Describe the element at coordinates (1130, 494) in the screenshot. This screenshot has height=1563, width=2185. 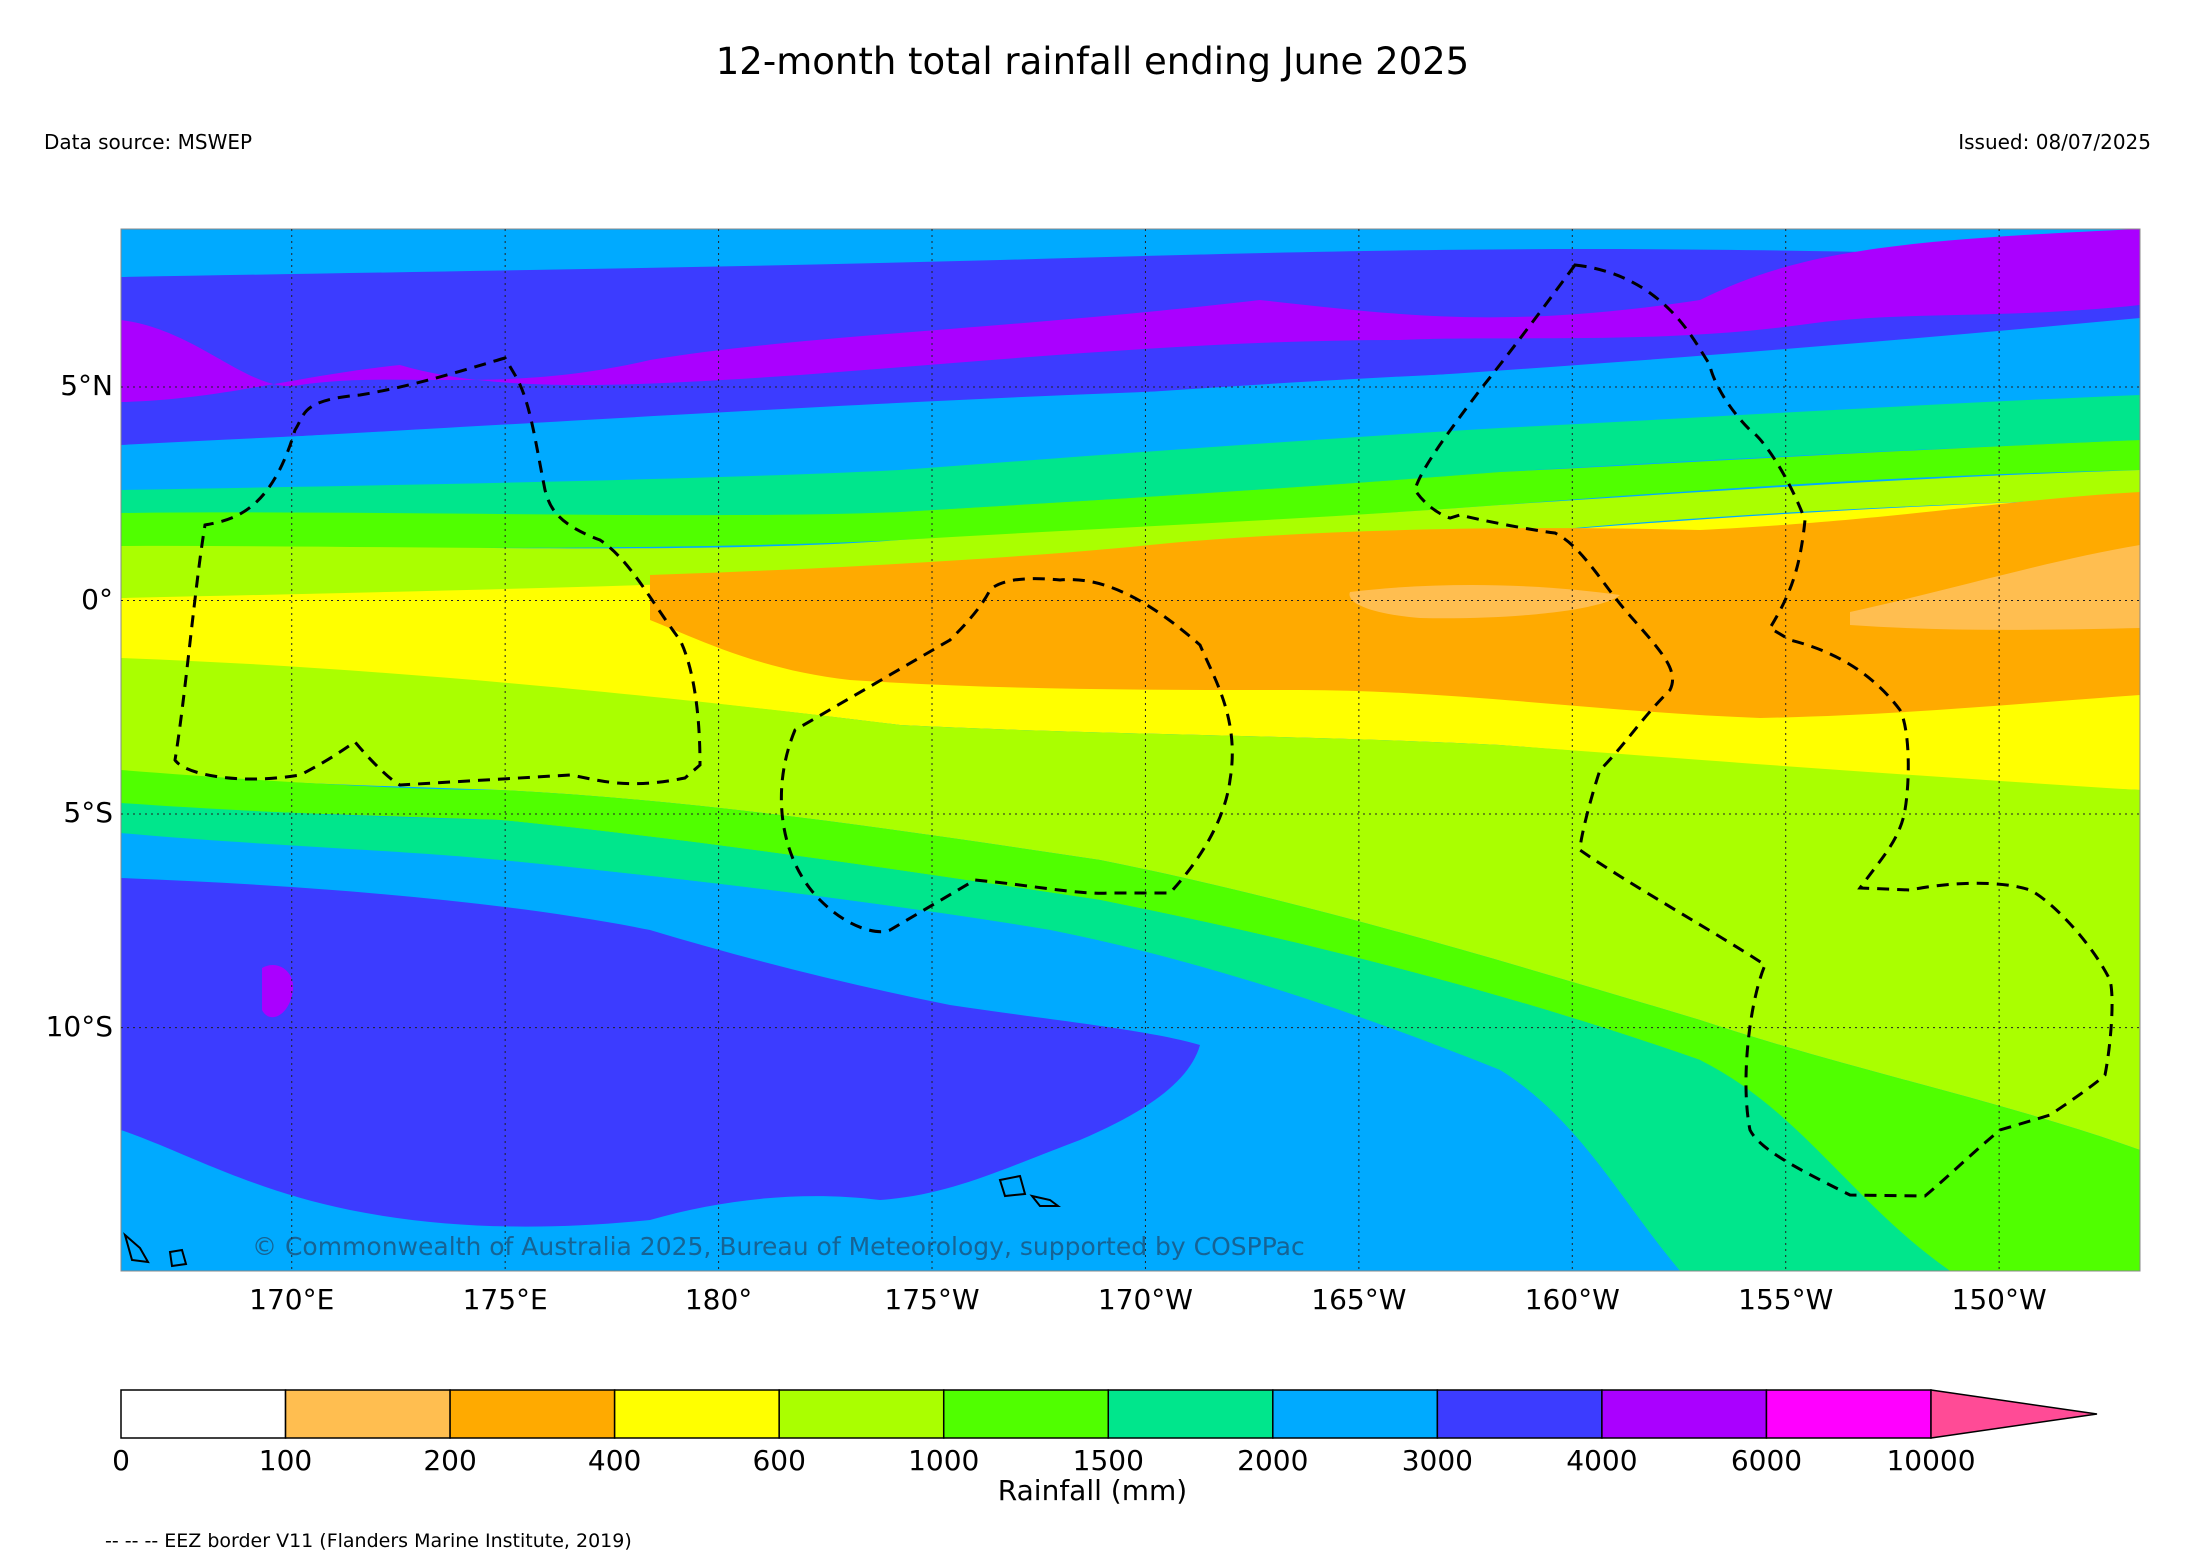
I see `band-1000-1500-north` at that location.